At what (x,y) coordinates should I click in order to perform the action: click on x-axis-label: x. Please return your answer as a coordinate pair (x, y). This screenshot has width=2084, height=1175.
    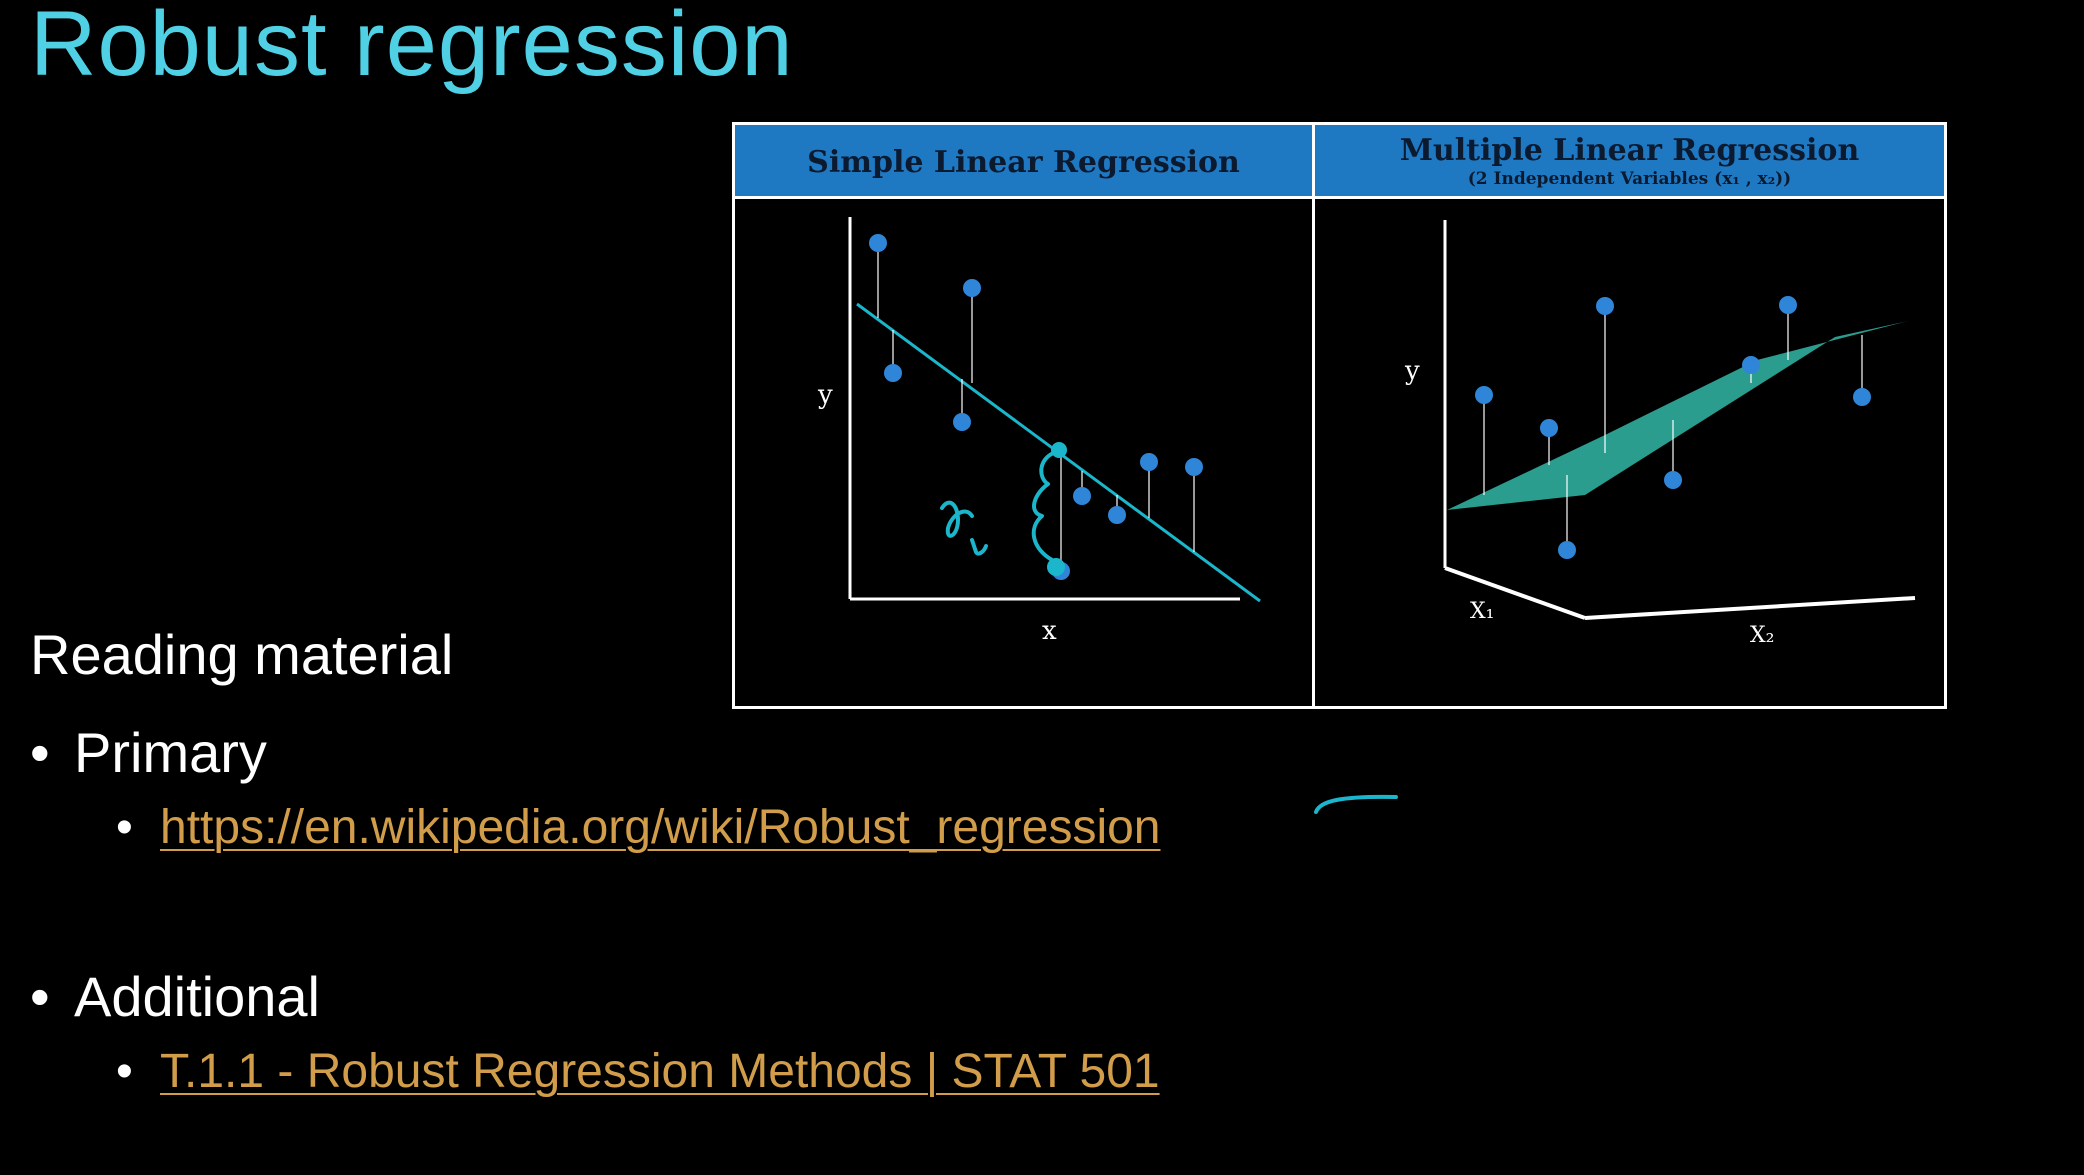
    Looking at the image, I should click on (1049, 631).